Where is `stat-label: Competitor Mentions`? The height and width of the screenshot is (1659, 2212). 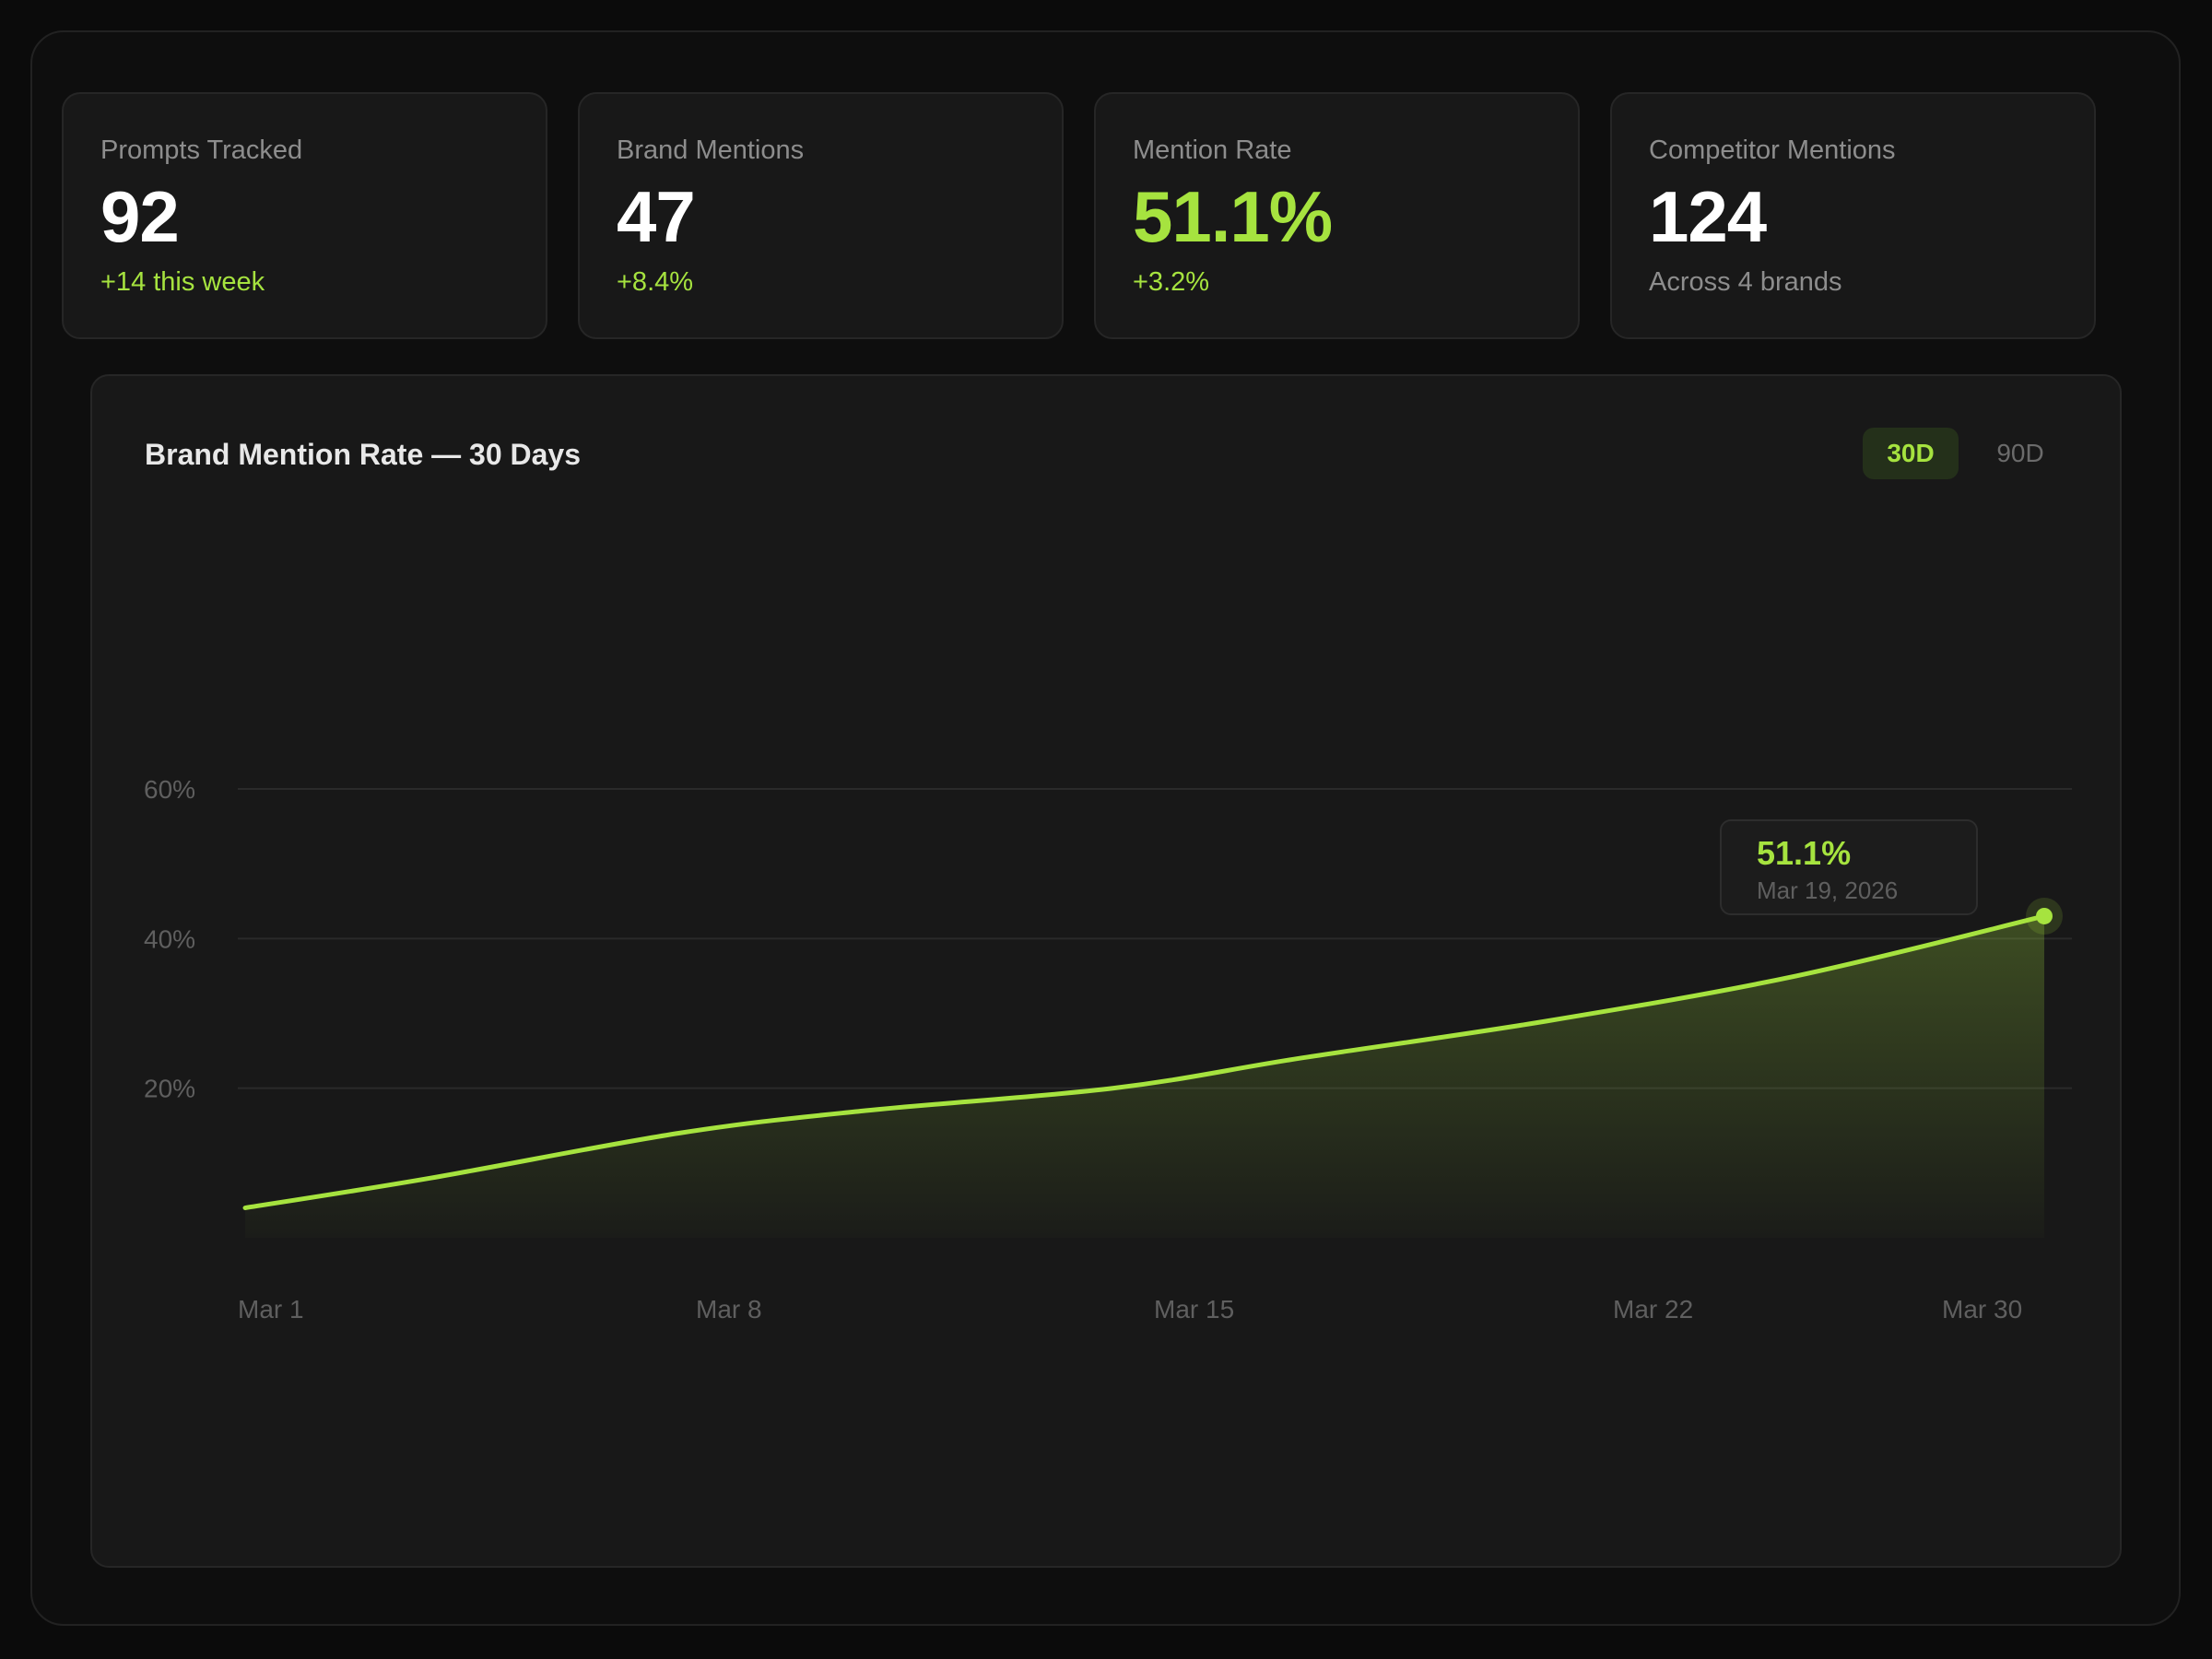 stat-label: Competitor Mentions is located at coordinates (1772, 150).